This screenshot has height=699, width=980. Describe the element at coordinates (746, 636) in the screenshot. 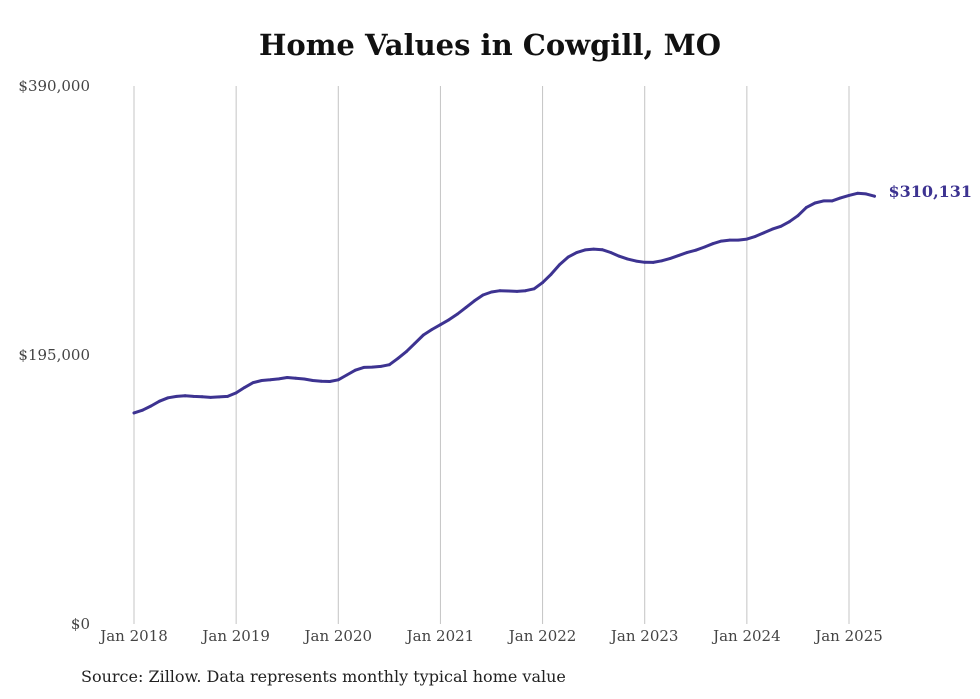

I see `x-tick-label: Jan 2024` at that location.